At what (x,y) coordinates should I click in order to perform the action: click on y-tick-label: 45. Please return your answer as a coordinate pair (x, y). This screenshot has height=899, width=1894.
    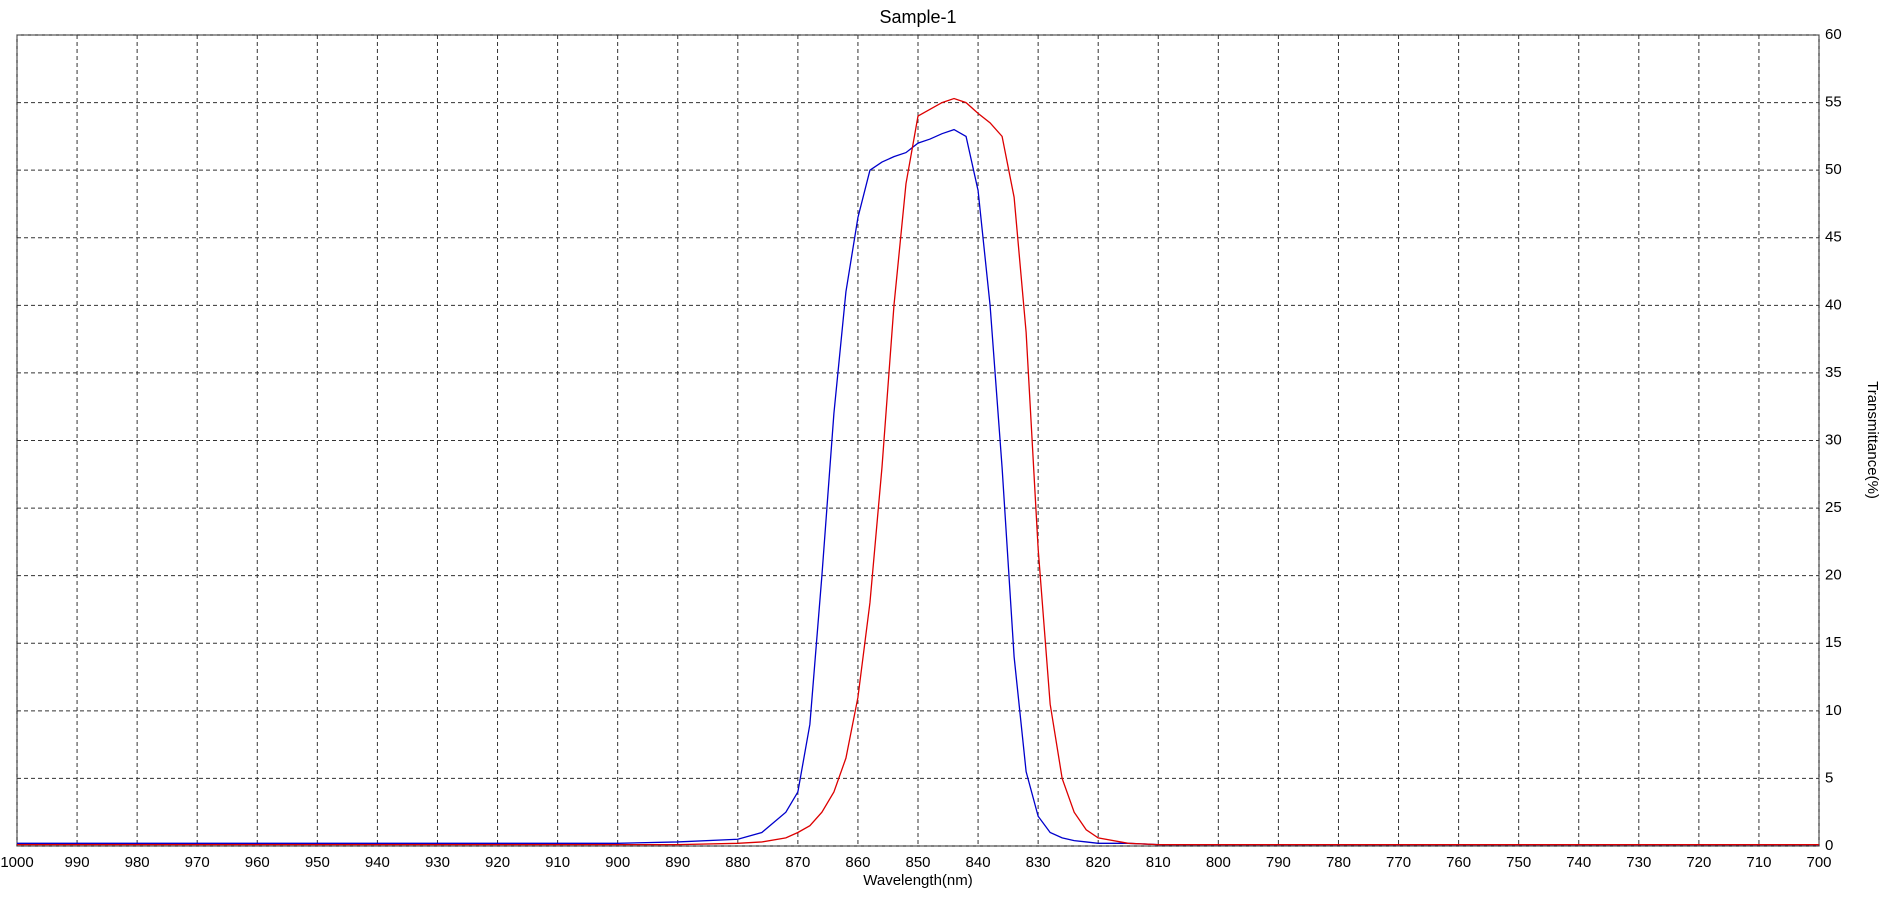
    Looking at the image, I should click on (1833, 237).